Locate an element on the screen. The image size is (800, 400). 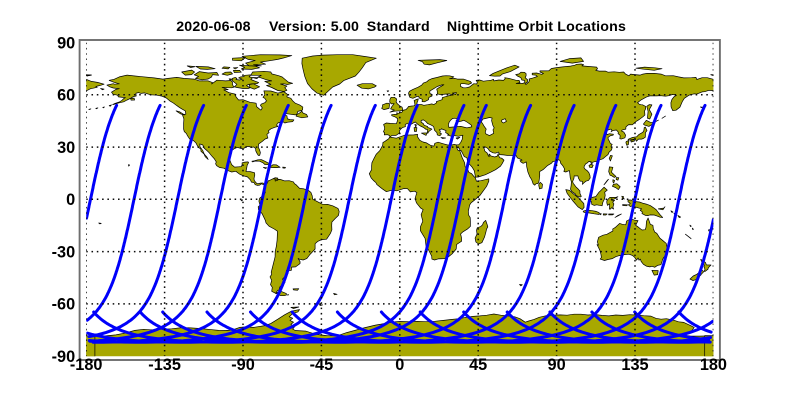
svg-text: -30 is located at coordinates (64, 252).